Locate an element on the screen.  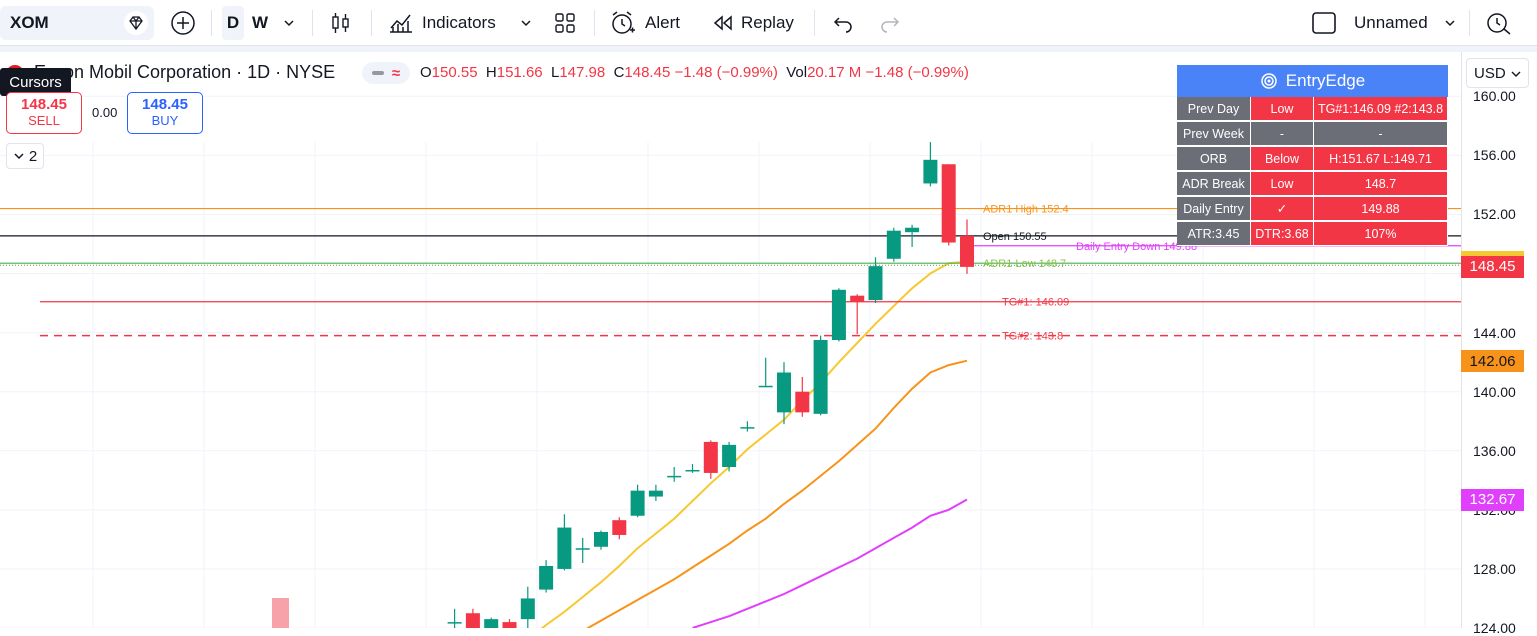
currency-selector: USD is located at coordinates (1497, 73).